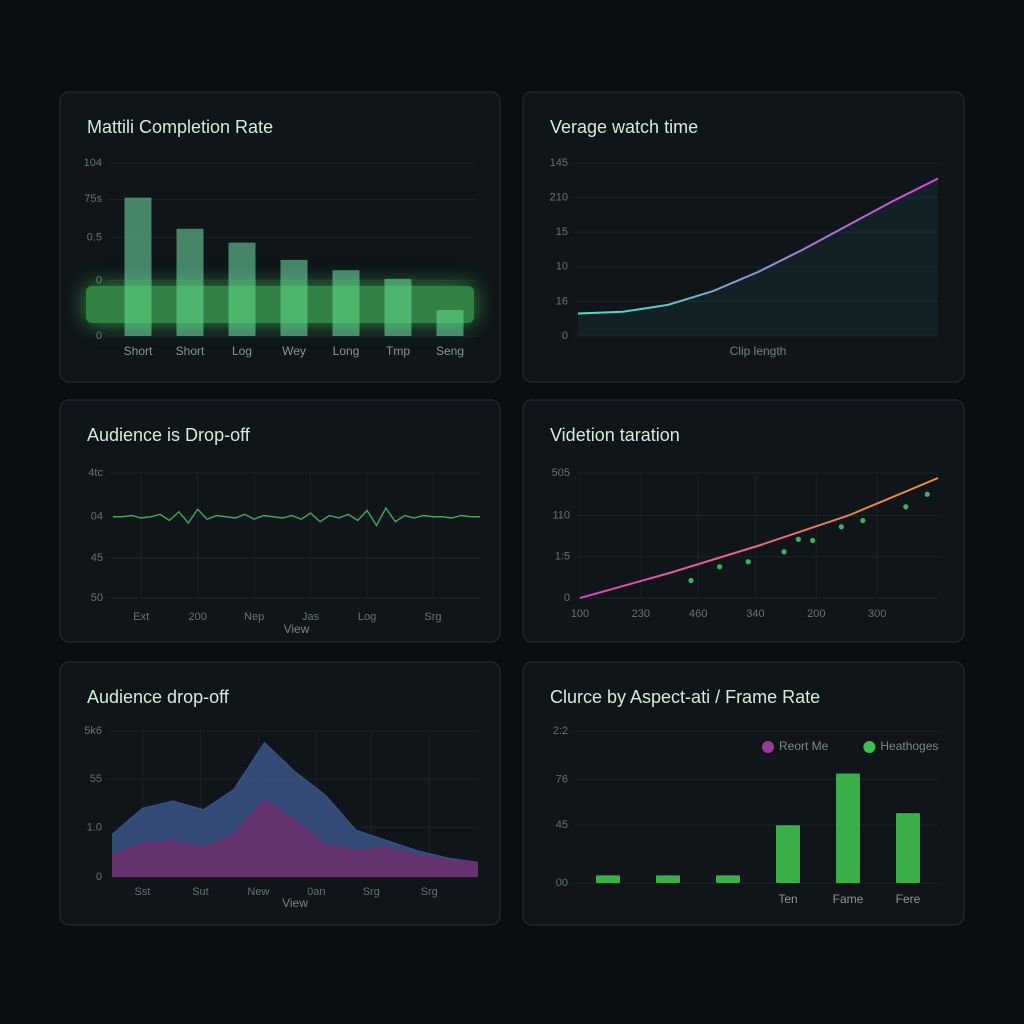  What do you see at coordinates (97, 598) in the screenshot?
I see `y-tick-label: 50` at bounding box center [97, 598].